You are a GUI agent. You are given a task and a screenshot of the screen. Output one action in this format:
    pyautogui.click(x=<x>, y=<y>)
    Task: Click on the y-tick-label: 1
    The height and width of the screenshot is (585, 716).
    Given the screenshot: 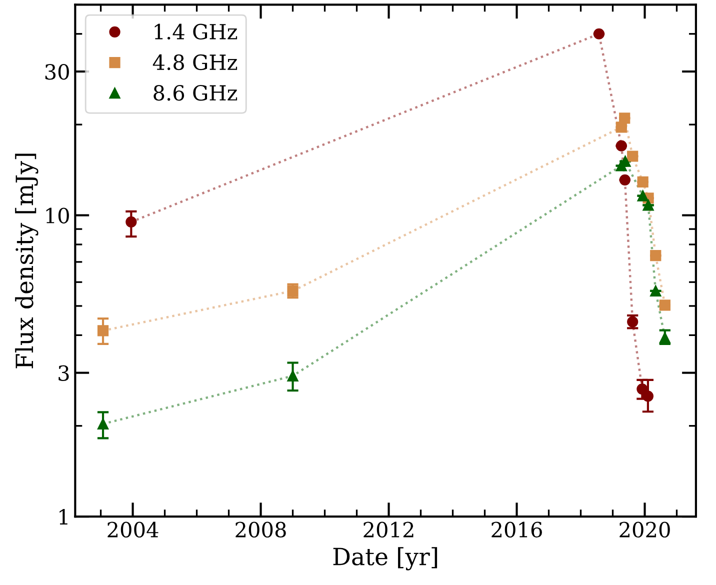 What is the action you would take?
    pyautogui.click(x=64, y=516)
    